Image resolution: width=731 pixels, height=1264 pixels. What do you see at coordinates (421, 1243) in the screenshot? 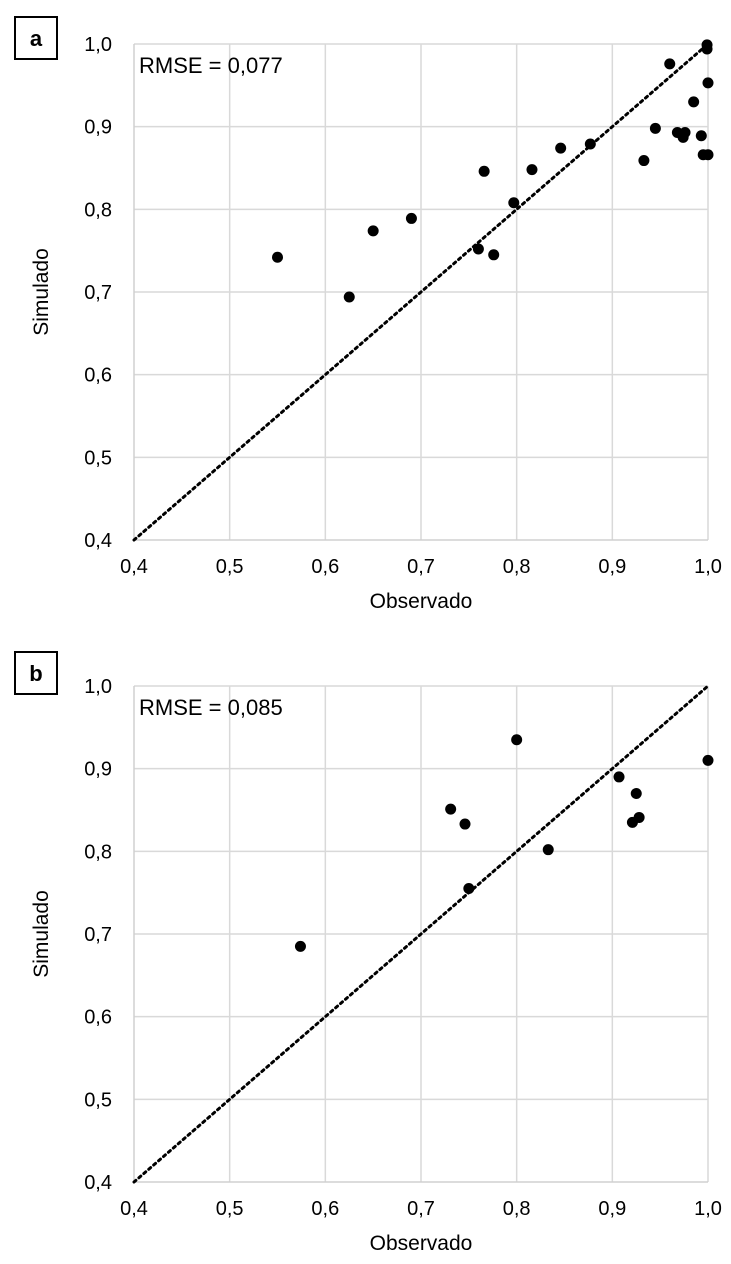
I see `chart-b-x-axis-title: Observado` at bounding box center [421, 1243].